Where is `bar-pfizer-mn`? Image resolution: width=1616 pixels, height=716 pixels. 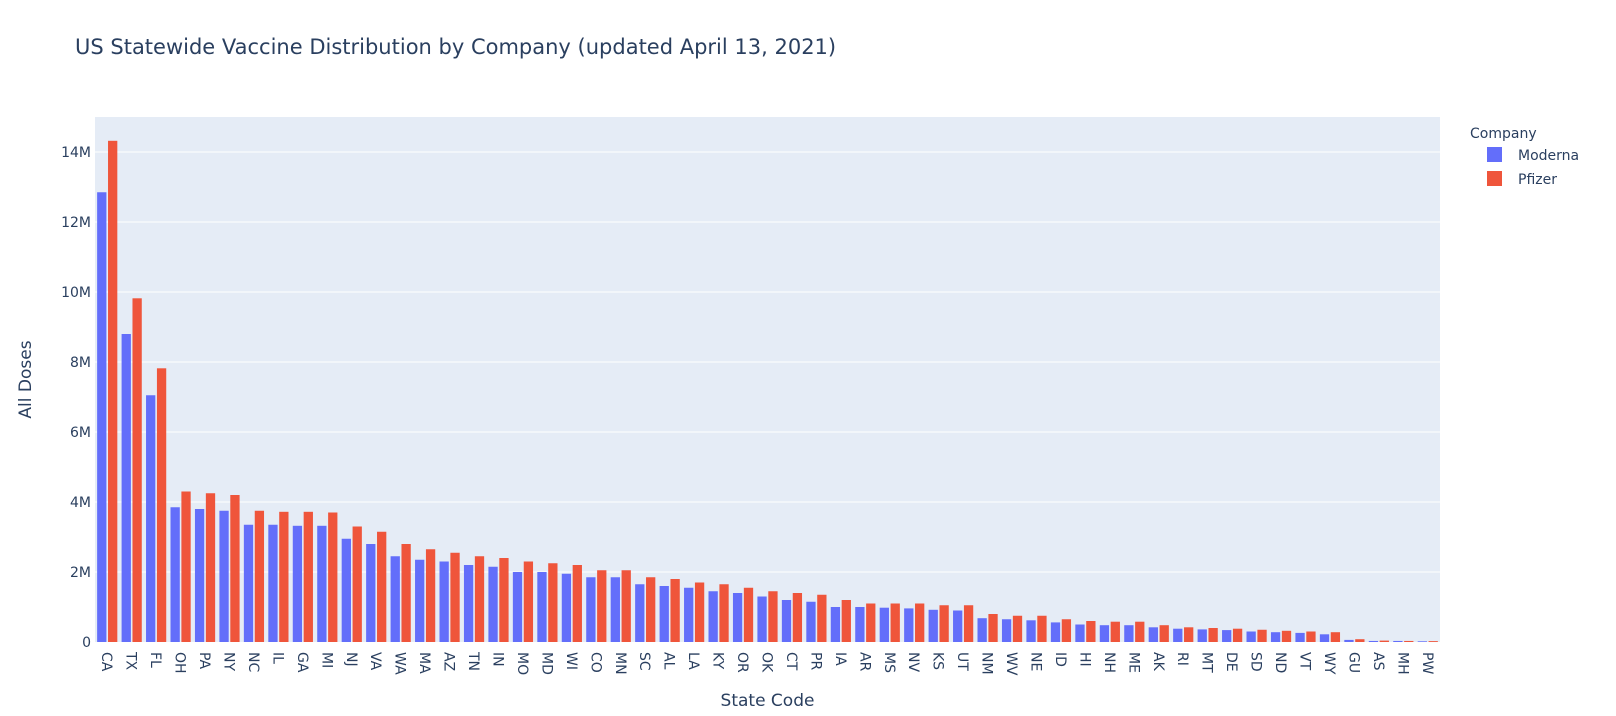
bar-pfizer-mn is located at coordinates (626, 606).